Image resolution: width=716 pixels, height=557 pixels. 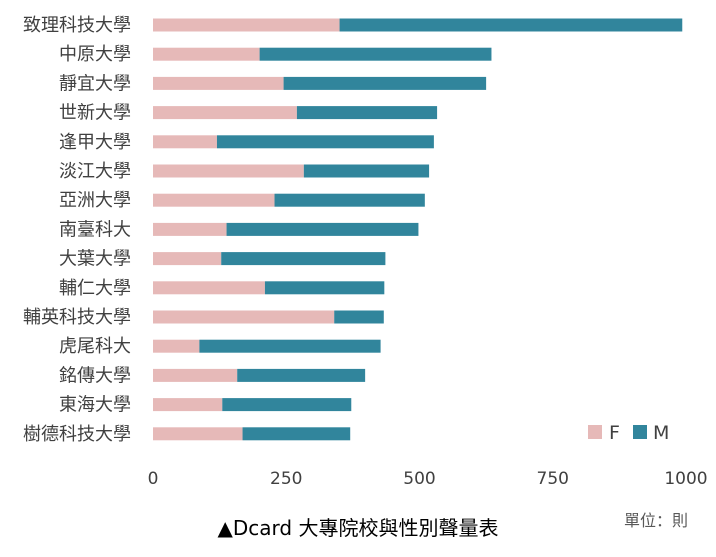 What do you see at coordinates (95, 113) in the screenshot?
I see `category-label: 世新大學` at bounding box center [95, 113].